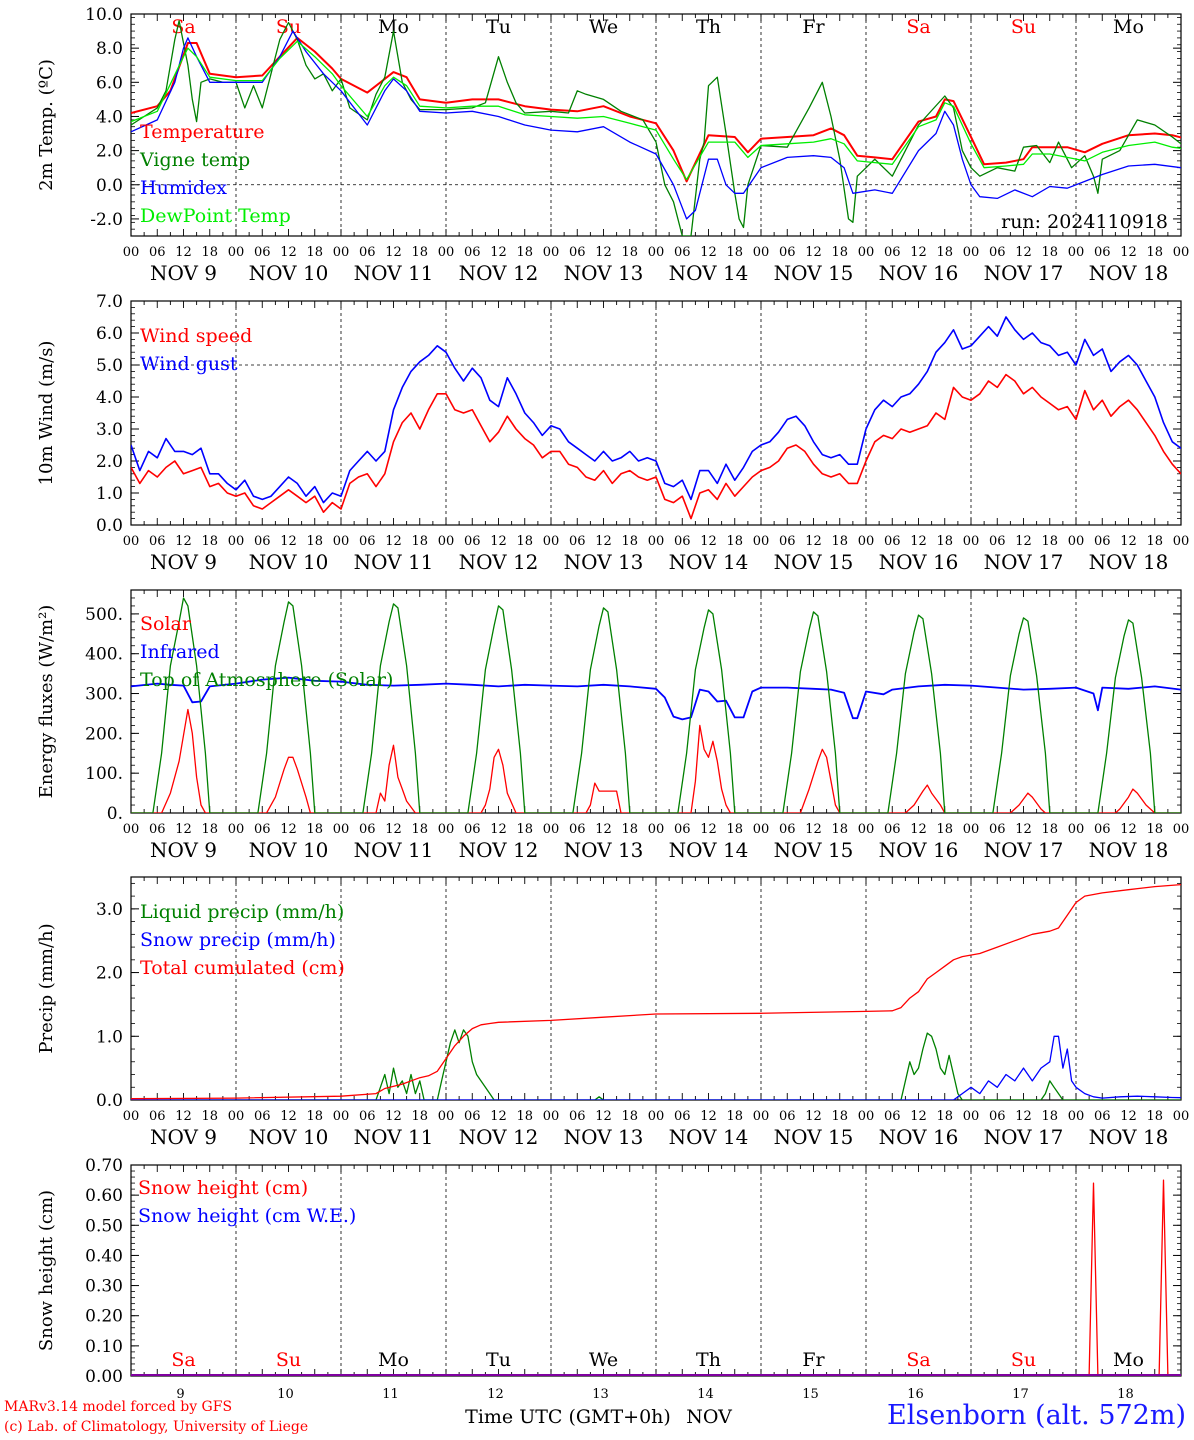 The height and width of the screenshot is (1440, 1194). What do you see at coordinates (1024, 1137) in the screenshot?
I see `x-day-label: NOV 17` at bounding box center [1024, 1137].